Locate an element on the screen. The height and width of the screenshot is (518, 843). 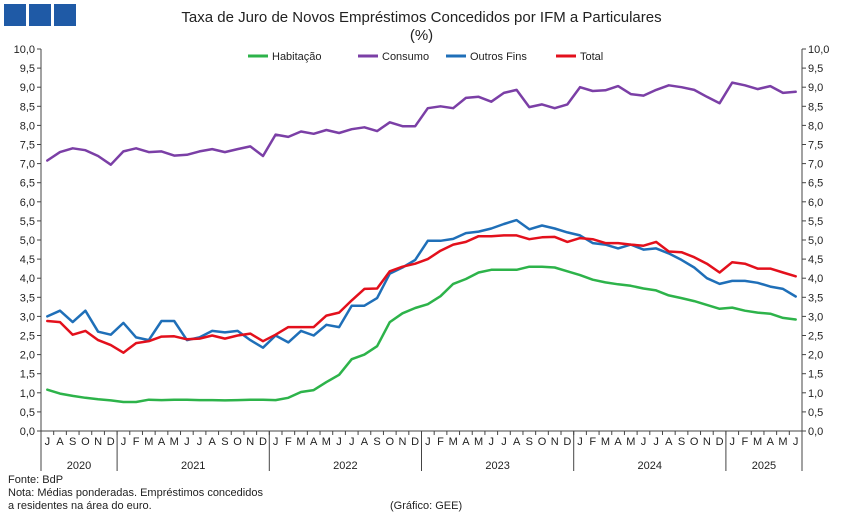
y-tick-label-right: 7,5 is located at coordinates (815, 146).